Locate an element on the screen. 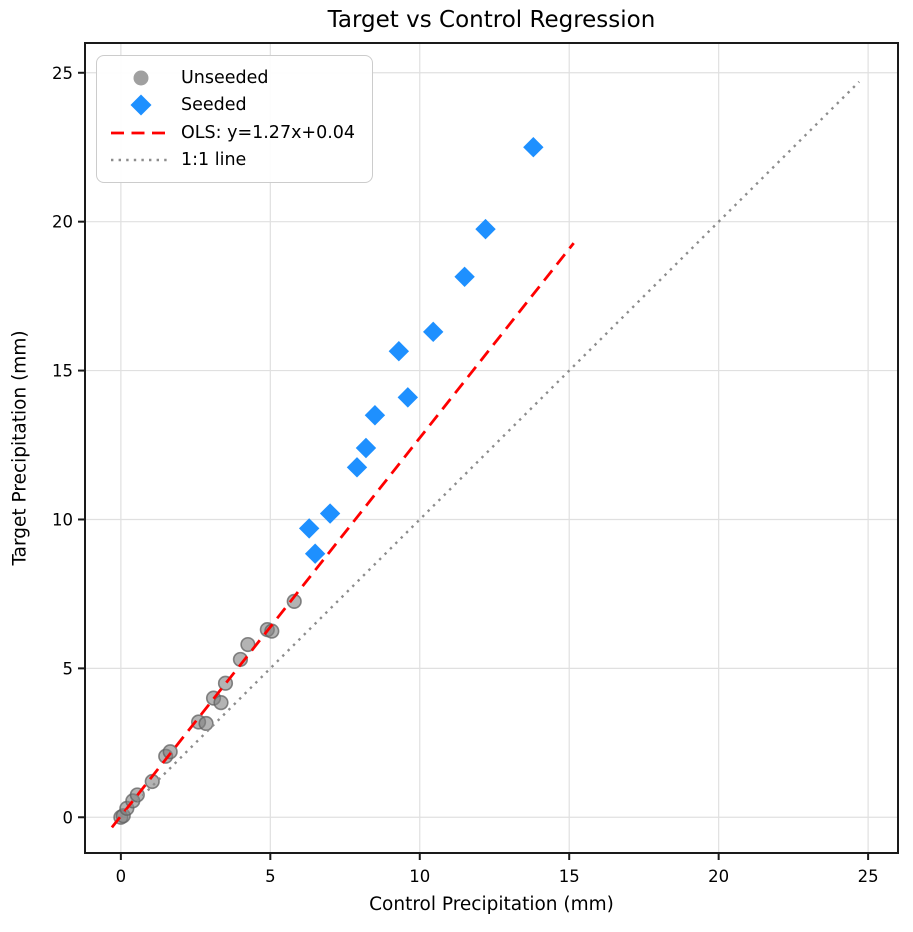 This screenshot has height=932, width=913. y-axis-label: Target Precipitation (mm) is located at coordinates (20, 448).